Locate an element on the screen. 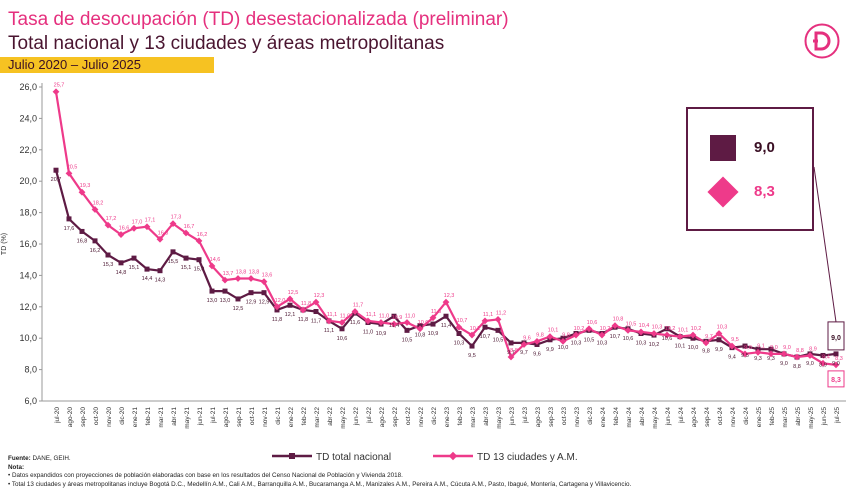 The height and width of the screenshot is (498, 867). x-tick-label: jul-23 is located at coordinates (525, 415).